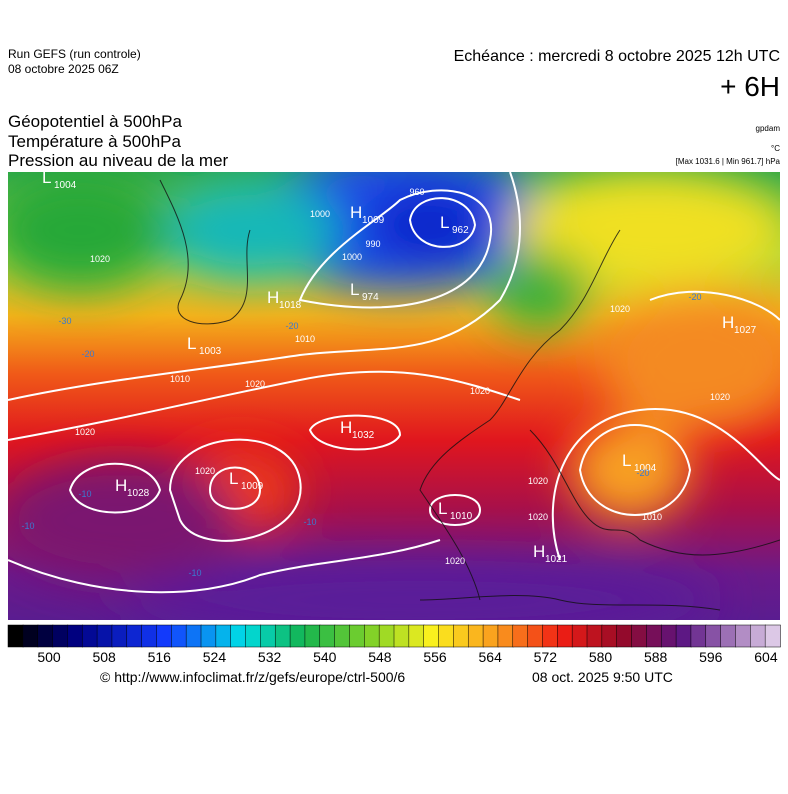 Image resolution: width=788 pixels, height=794 pixels. I want to click on colorbar-label: 516, so click(160, 657).